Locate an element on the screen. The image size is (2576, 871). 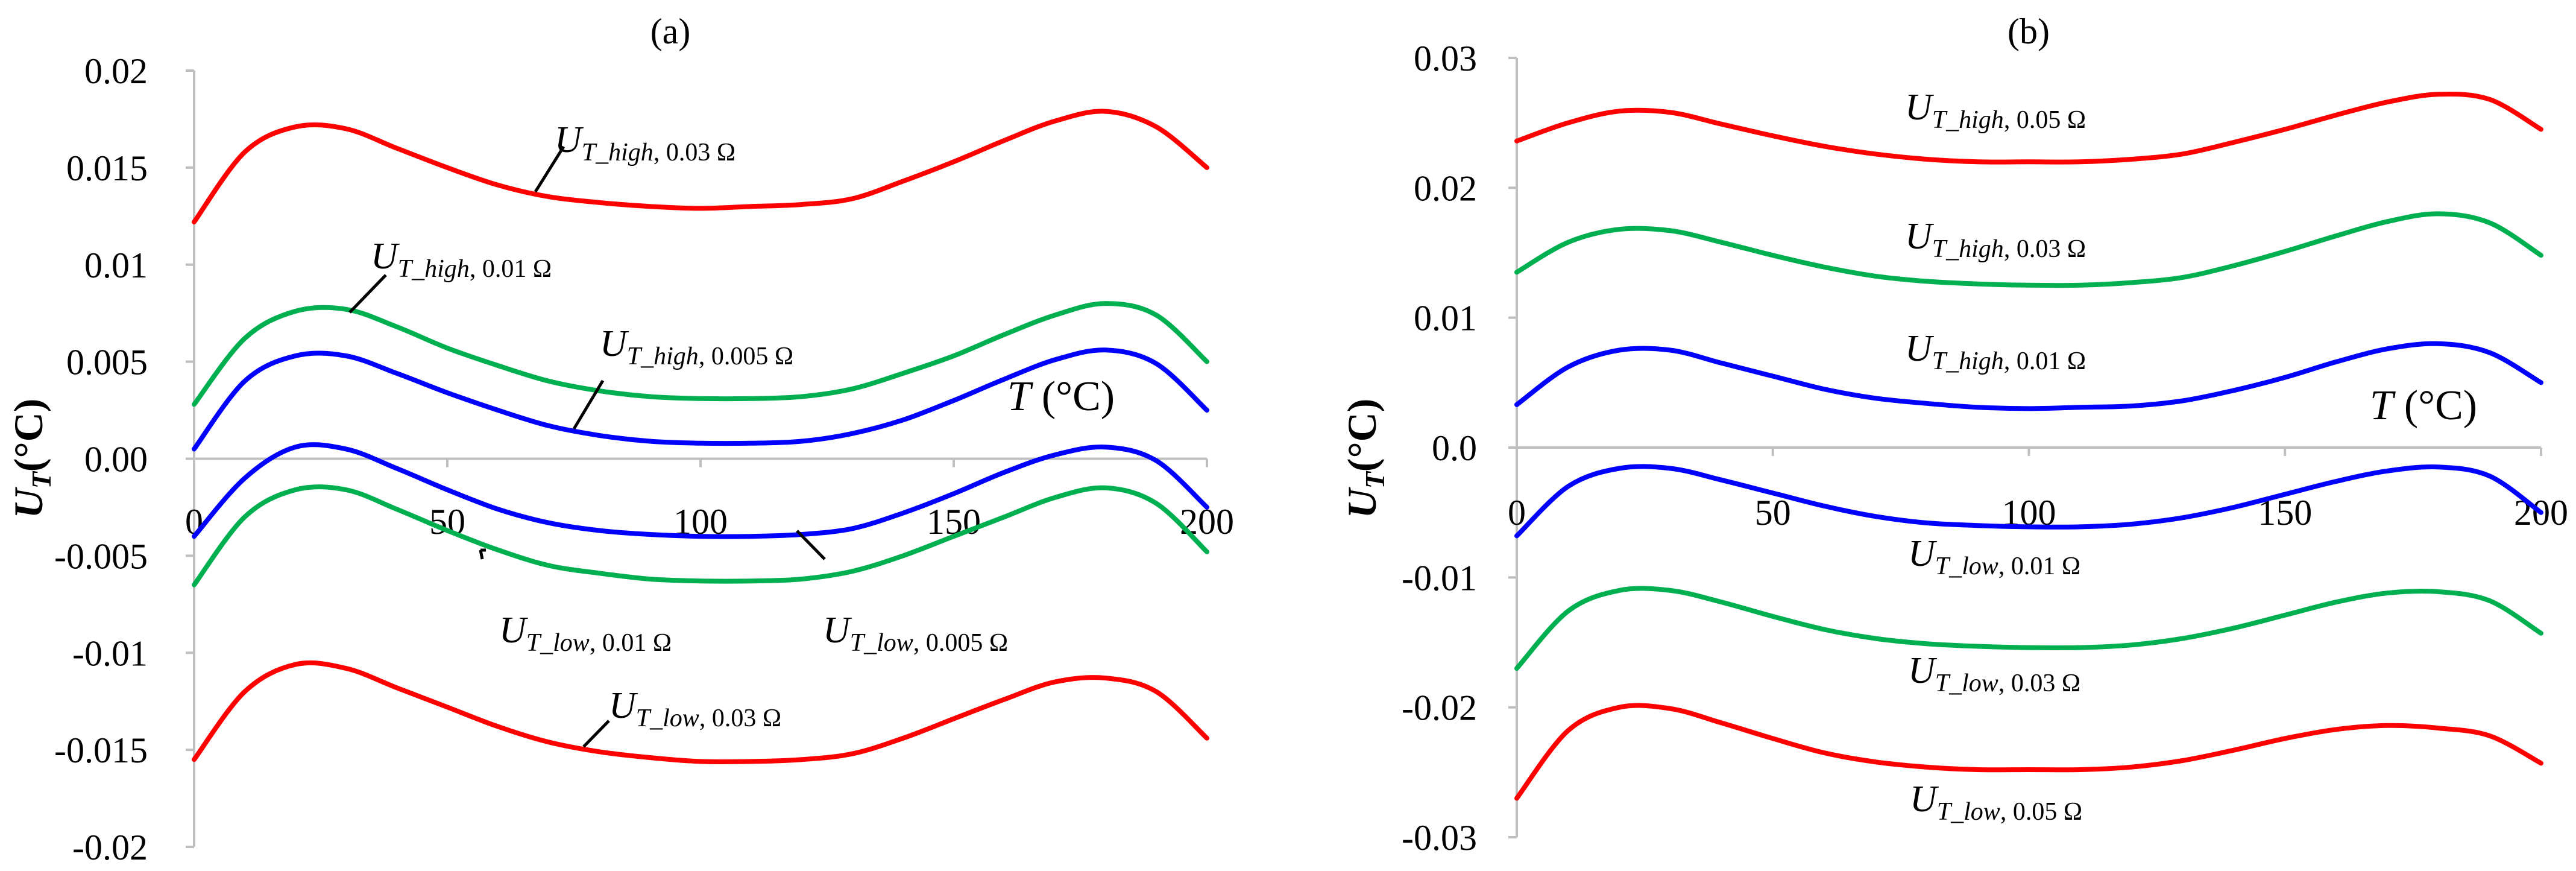
chart-b-annotation-3: UT_high, 0.01 Ω is located at coordinates (1995, 351).